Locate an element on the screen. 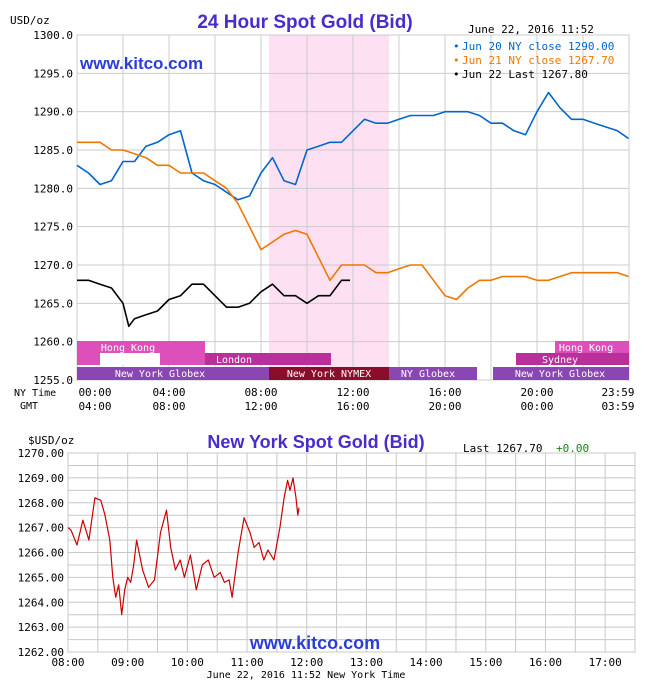  gmt-row-label: GMT is located at coordinates (29, 406).